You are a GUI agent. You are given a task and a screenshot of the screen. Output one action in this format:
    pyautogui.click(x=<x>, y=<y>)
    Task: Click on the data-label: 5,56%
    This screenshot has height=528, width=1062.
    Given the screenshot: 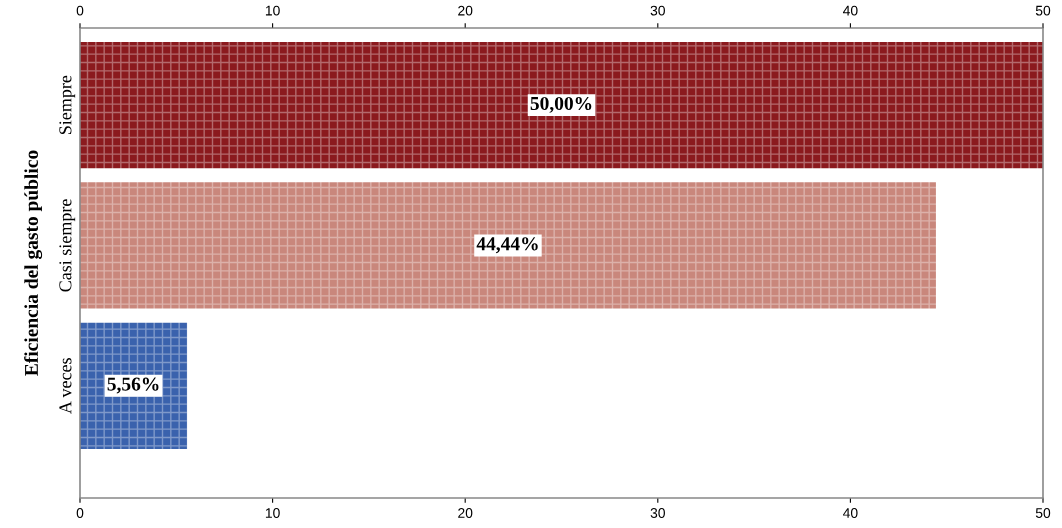 What is the action you would take?
    pyautogui.click(x=133, y=385)
    